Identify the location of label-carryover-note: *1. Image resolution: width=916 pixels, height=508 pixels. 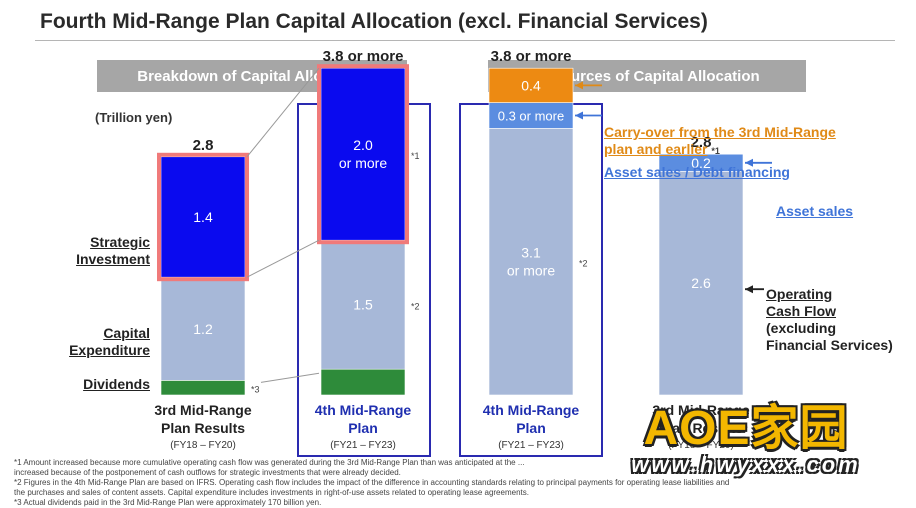
(715, 151).